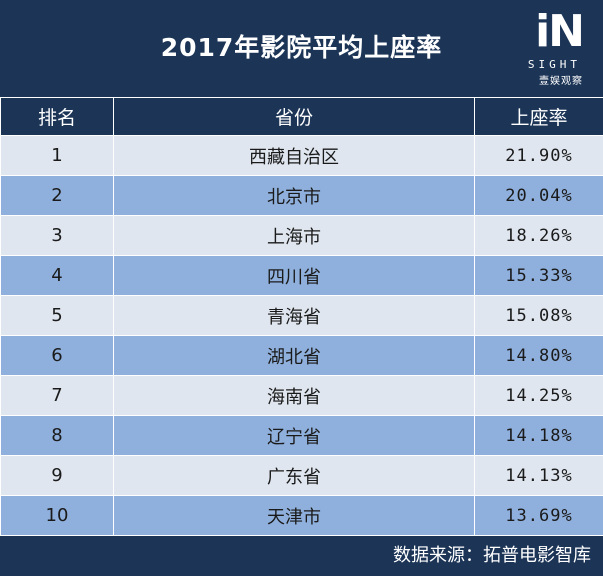  What do you see at coordinates (294, 155) in the screenshot?
I see `province-cell: 西藏自治区` at bounding box center [294, 155].